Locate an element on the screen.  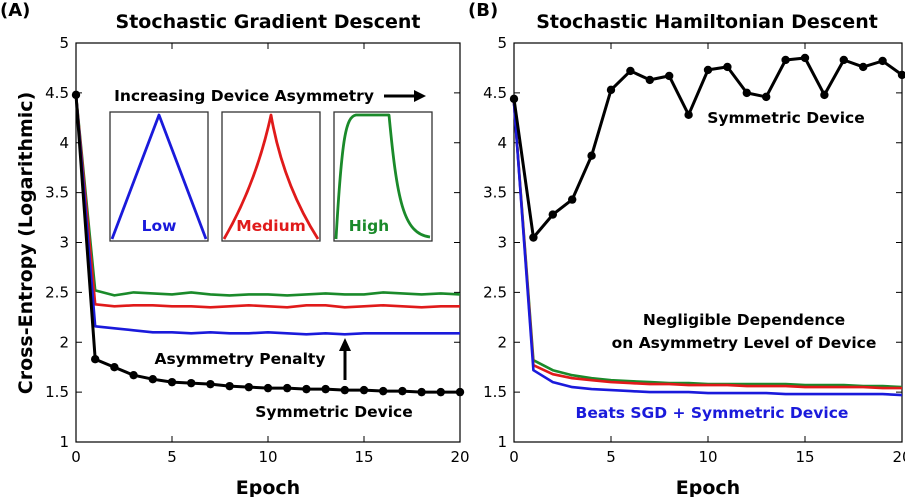
symmetric-device-label-b: Symmetric Device is located at coordinates (786, 118).